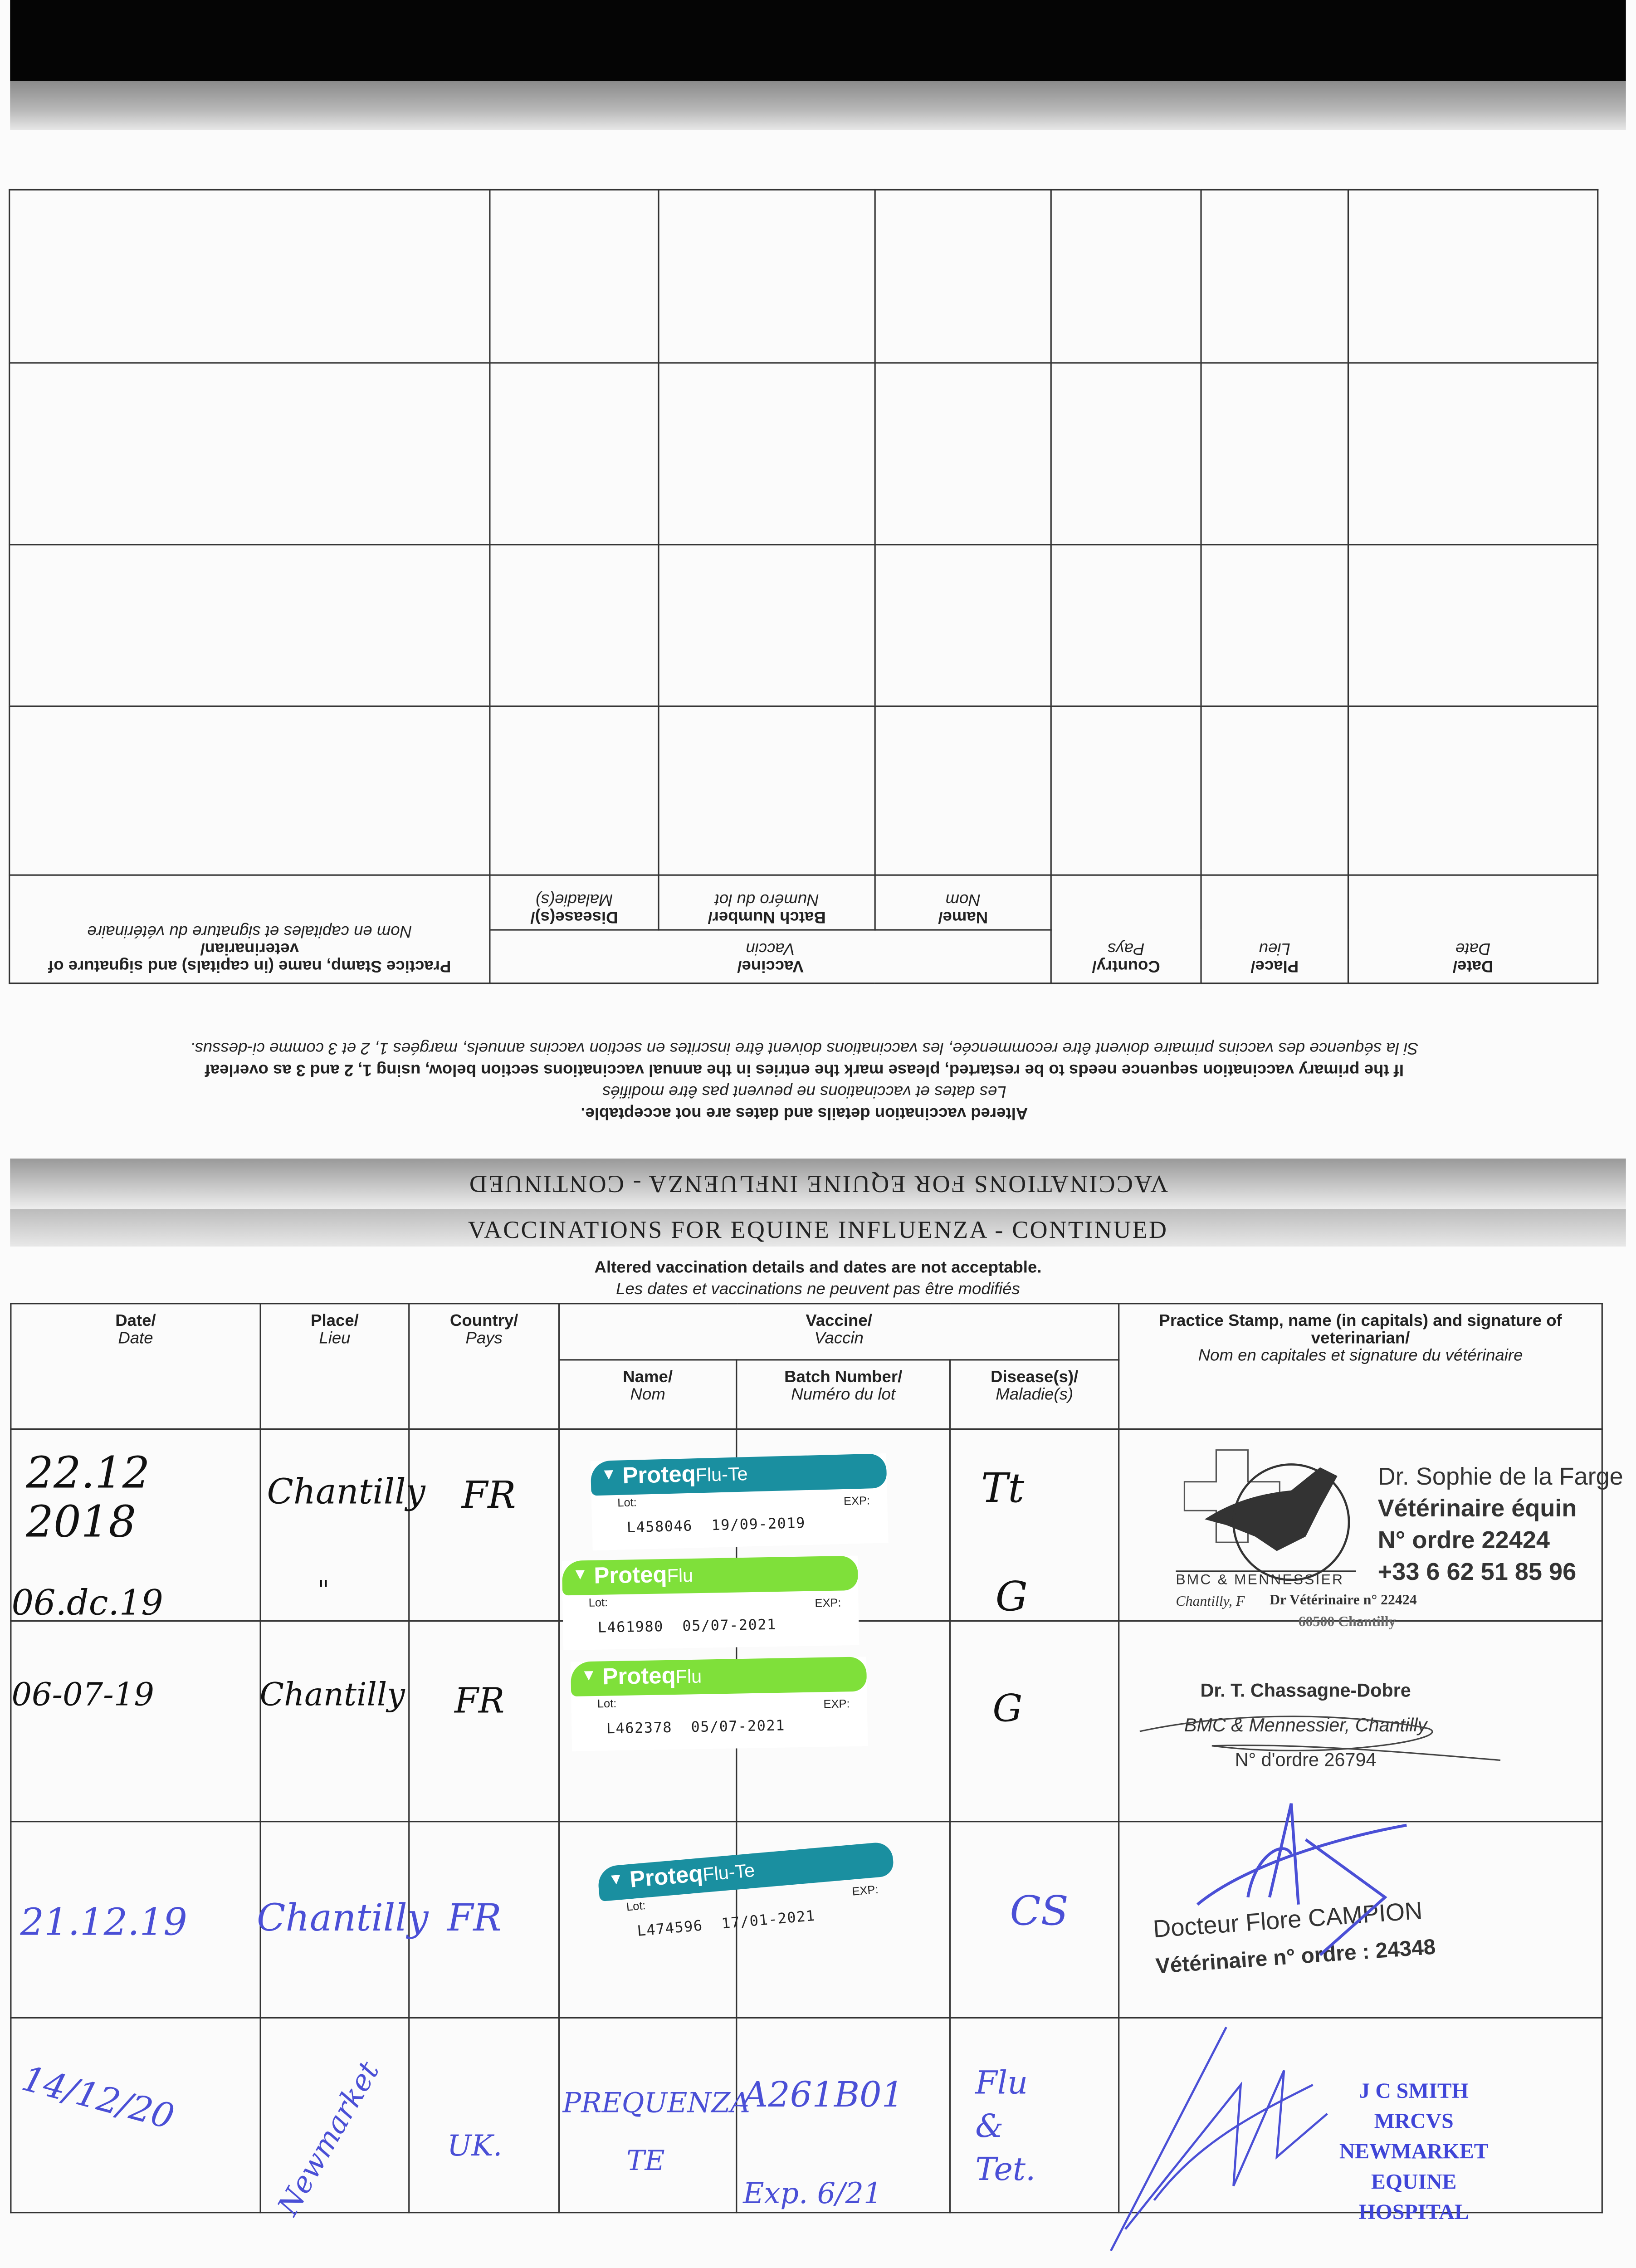 The height and width of the screenshot is (2268, 1636). Describe the element at coordinates (729, 1626) in the screenshot. I see `exp-date: 05/07-2021` at that location.